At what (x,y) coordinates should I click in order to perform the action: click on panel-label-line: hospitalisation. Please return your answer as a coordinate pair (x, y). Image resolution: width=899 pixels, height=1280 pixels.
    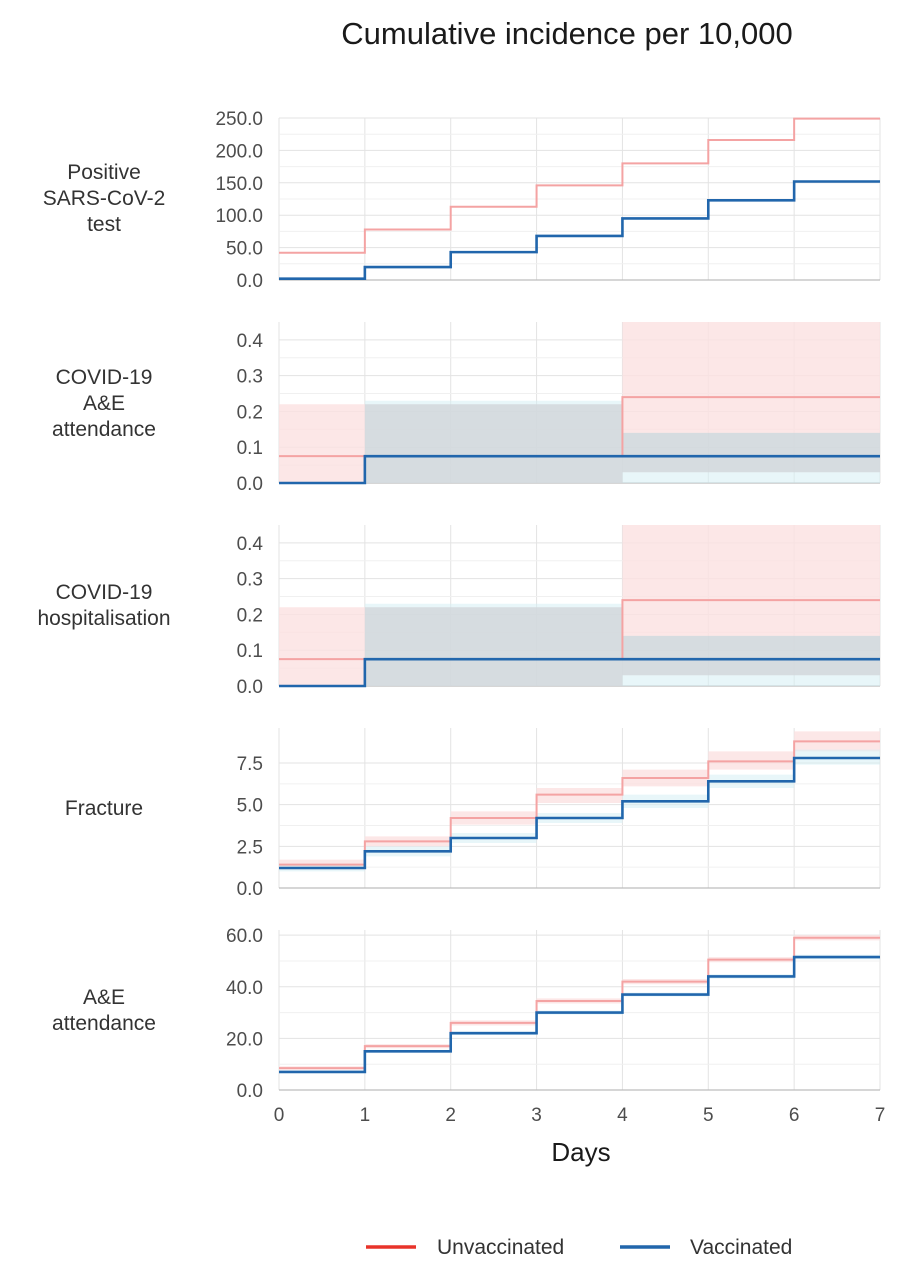
    Looking at the image, I should click on (103, 618).